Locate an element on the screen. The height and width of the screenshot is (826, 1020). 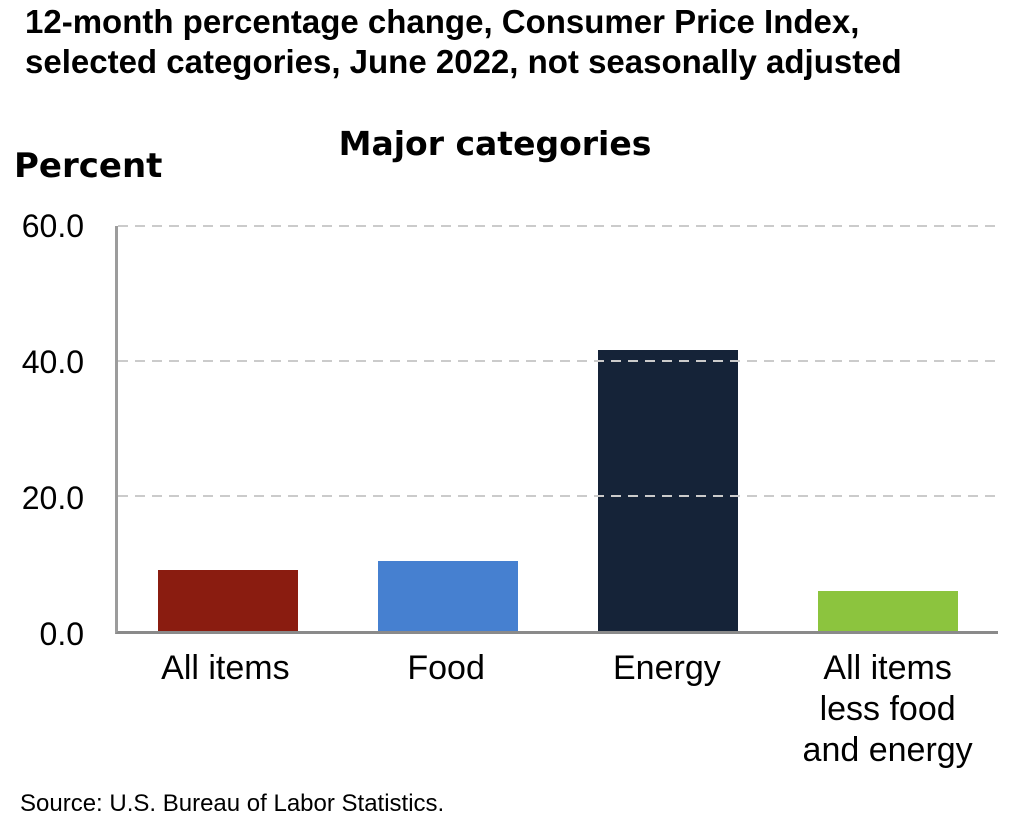
x-label-cell: All items is located at coordinates (225, 668).